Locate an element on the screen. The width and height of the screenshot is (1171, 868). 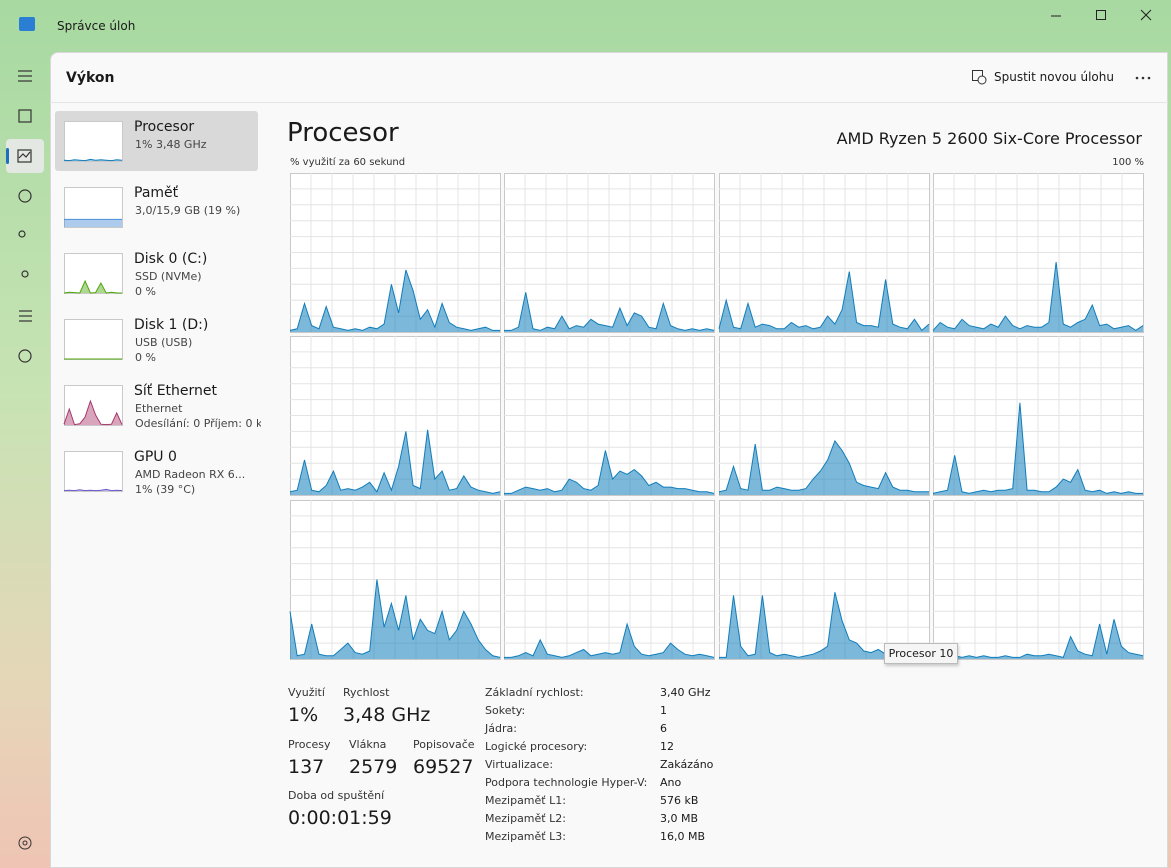
stat-value: 2579 is located at coordinates (373, 767).